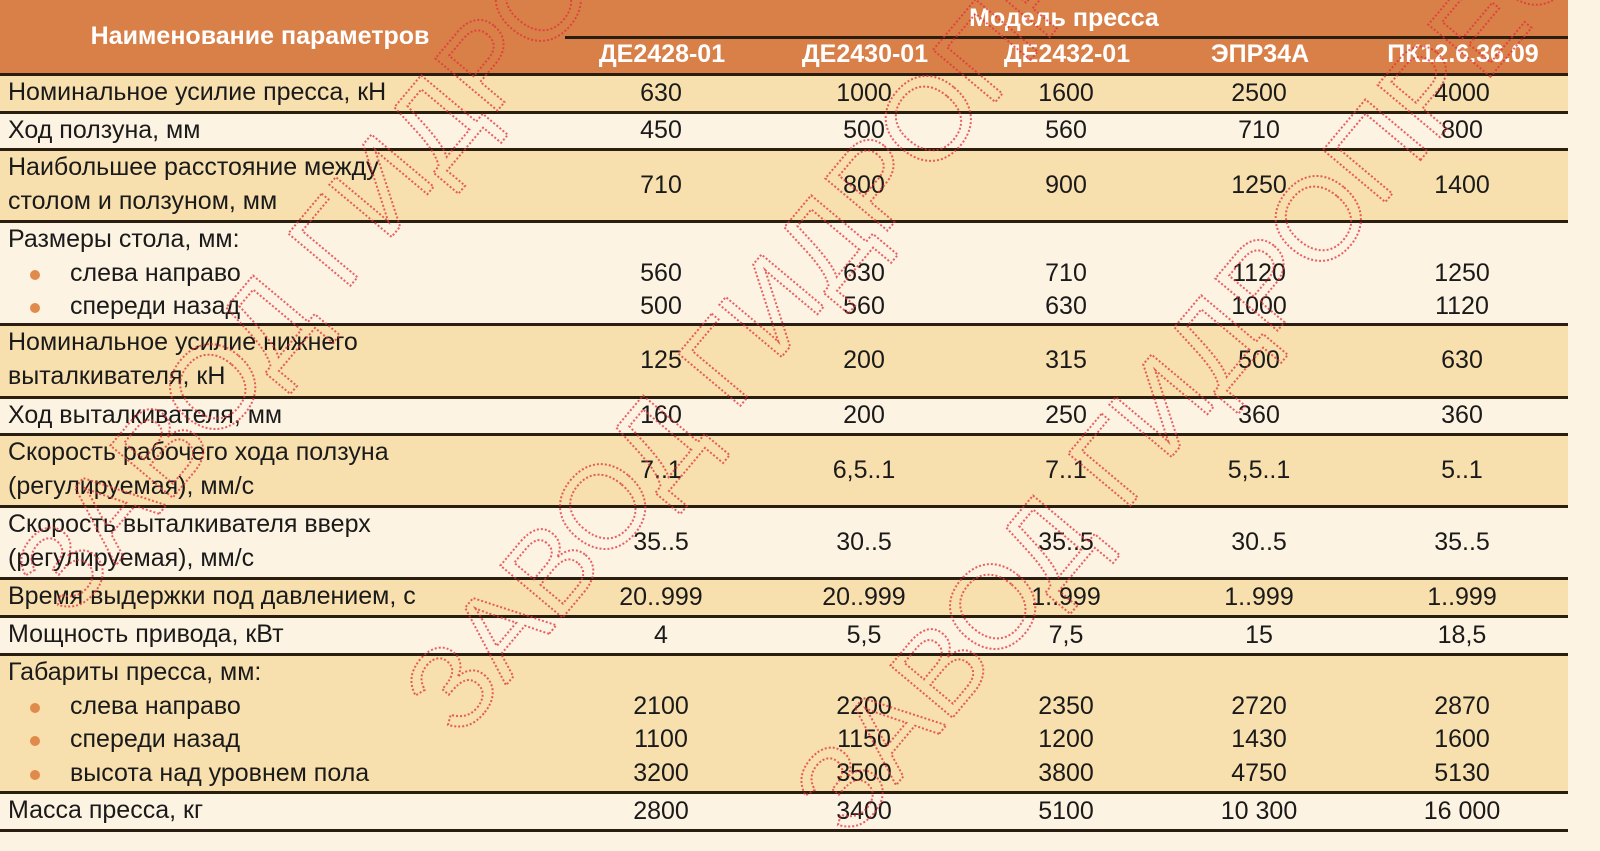  What do you see at coordinates (1066, 272) in the screenshot?
I see `value-cell: 710` at bounding box center [1066, 272].